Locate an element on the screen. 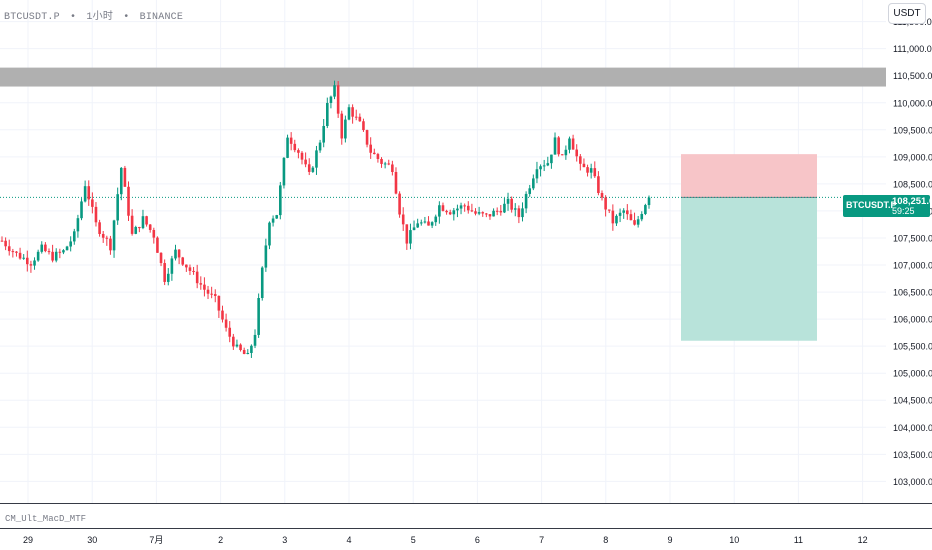 The image size is (932, 550). exchange-label: BINANCE is located at coordinates (161, 17).